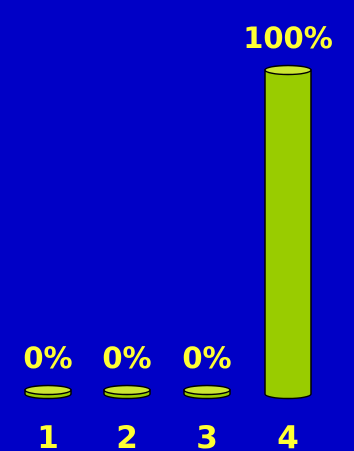 This screenshot has height=451, width=354. What do you see at coordinates (206, 358) in the screenshot?
I see `value-label-3: 0%` at bounding box center [206, 358].